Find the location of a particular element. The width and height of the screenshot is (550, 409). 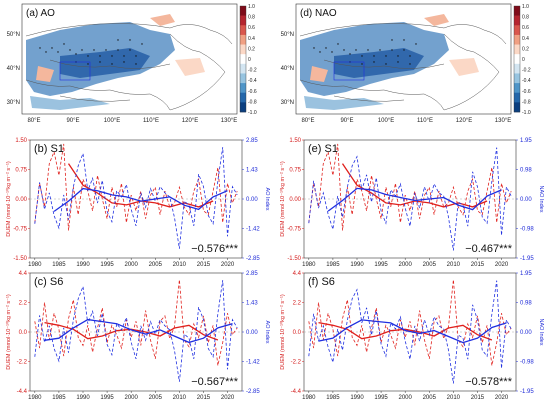

lat-tick-label: 50°N is located at coordinates (13, 35).